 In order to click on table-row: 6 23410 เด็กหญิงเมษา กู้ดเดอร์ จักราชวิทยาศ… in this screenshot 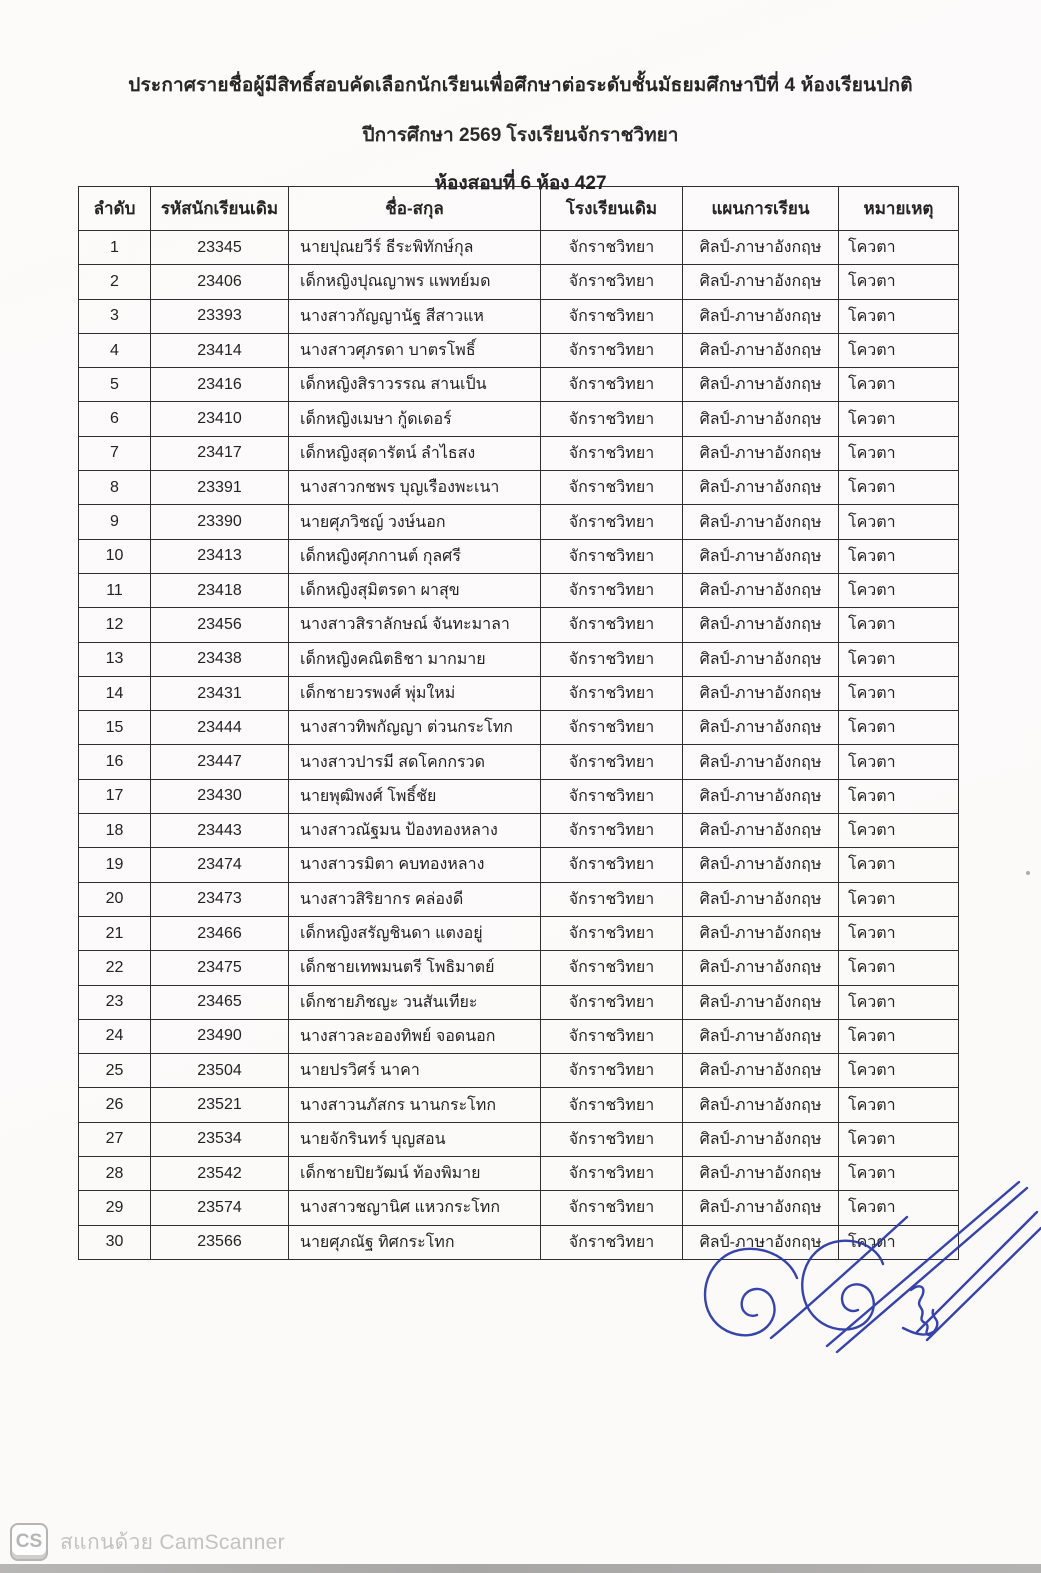, I will do `click(518, 419)`.